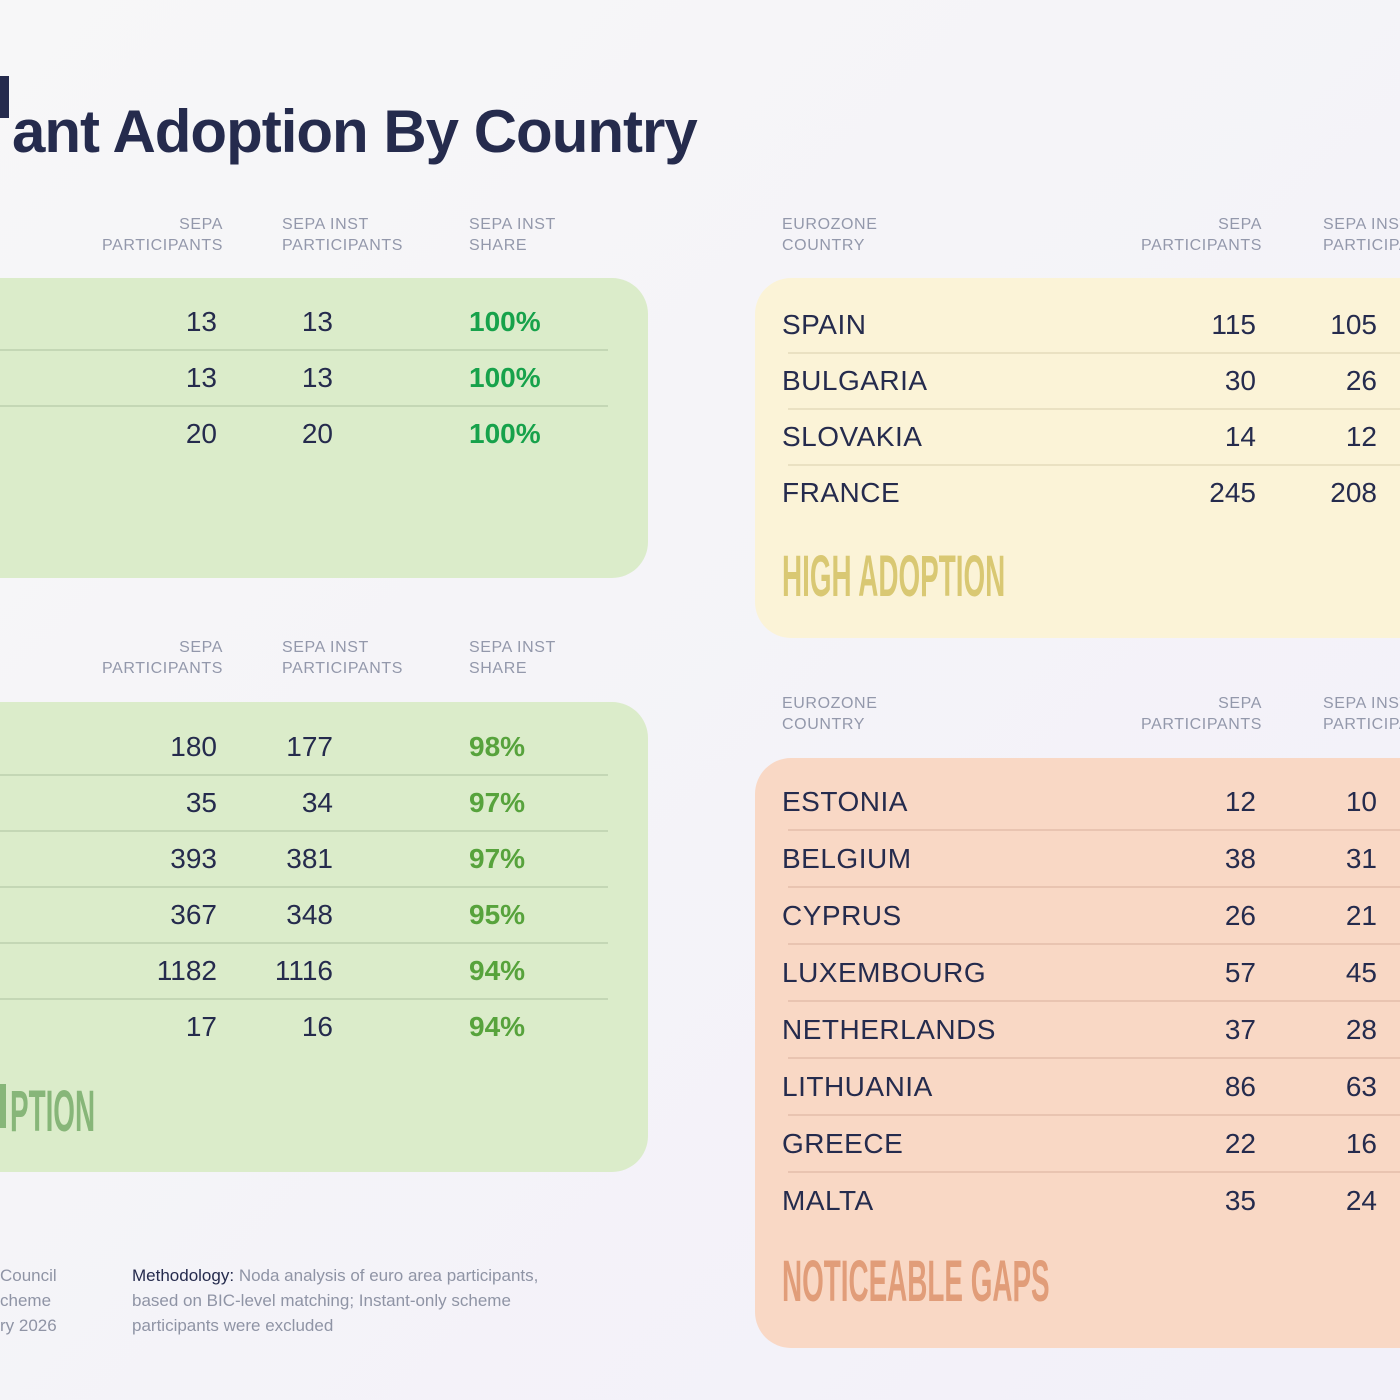  What do you see at coordinates (309, 746) in the screenshot?
I see `sepa-inst-participants-value: 177` at bounding box center [309, 746].